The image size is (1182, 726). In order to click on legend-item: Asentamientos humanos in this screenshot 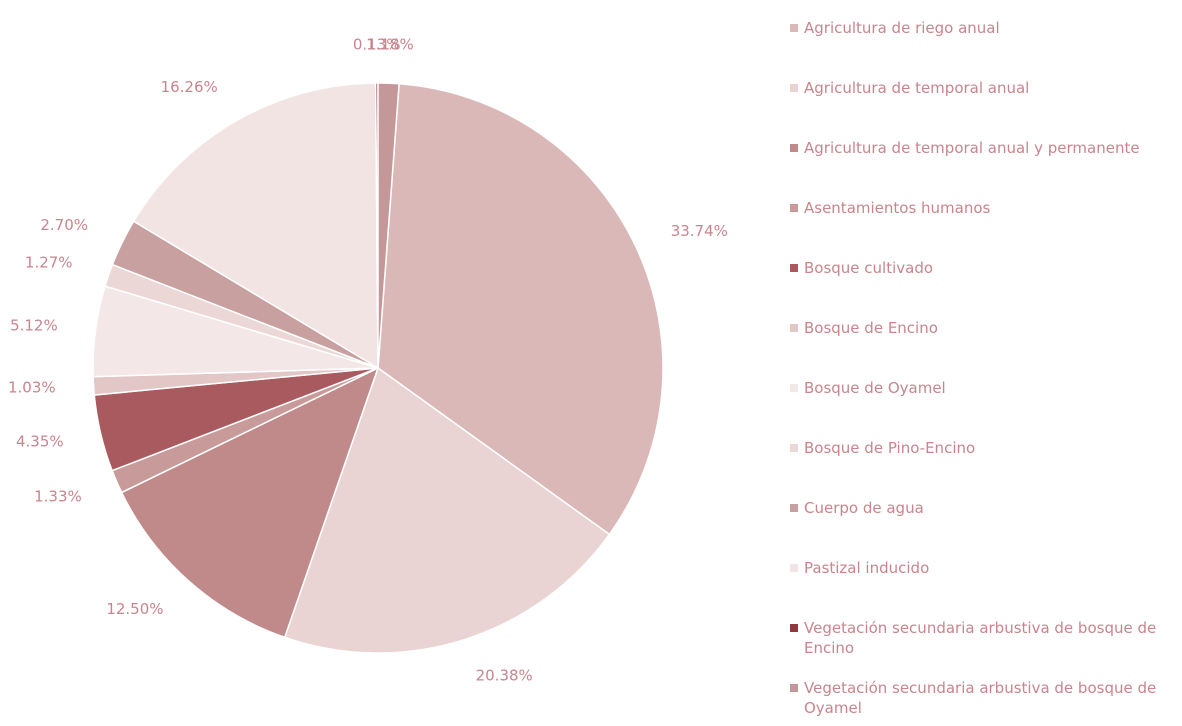, I will do `click(986, 208)`.